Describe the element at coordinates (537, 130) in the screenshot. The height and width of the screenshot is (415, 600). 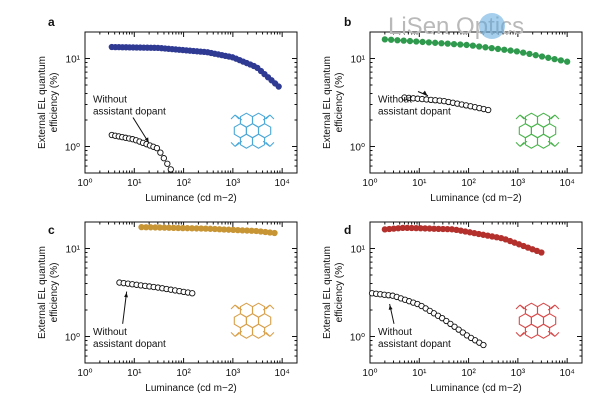
I see `molecule-structure-b` at that location.